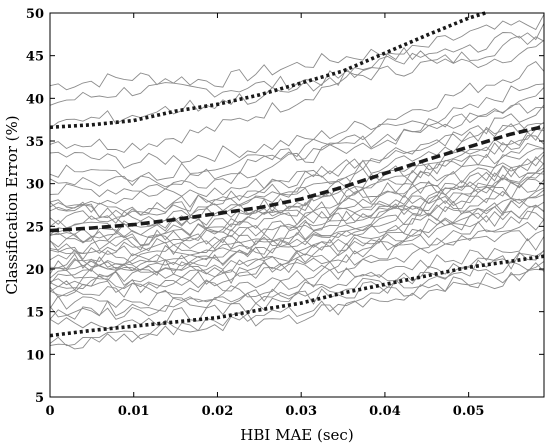 The width and height of the screenshot is (550, 447). Describe the element at coordinates (35, 313) in the screenshot. I see `y-tick-label: 15` at that location.